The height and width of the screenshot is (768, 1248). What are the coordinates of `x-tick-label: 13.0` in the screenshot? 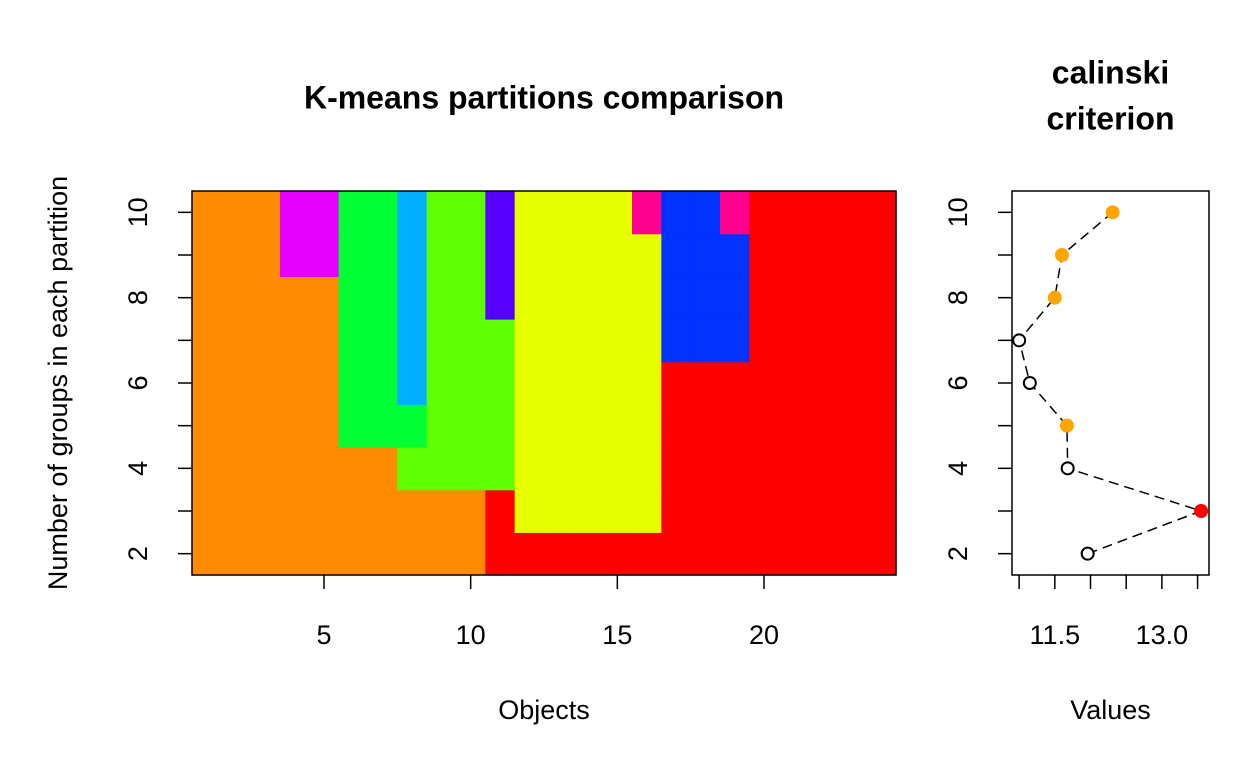 It's located at (1162, 635).